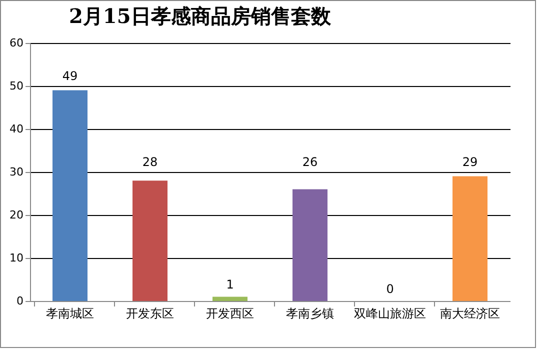 This screenshot has width=538, height=350. I want to click on y-tick-label: 0, so click(20, 301).